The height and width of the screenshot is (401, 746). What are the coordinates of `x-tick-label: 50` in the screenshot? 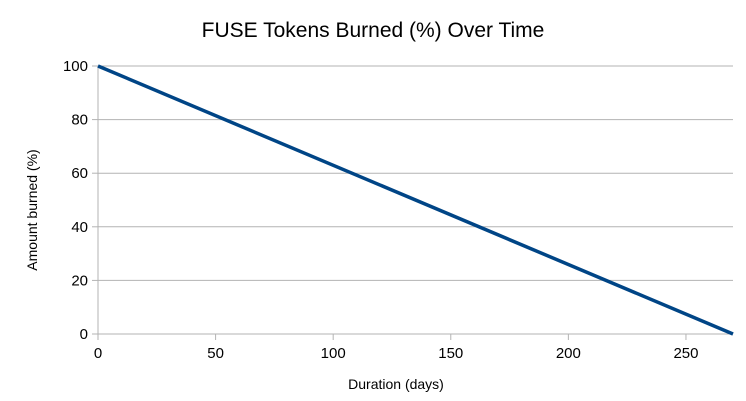 It's located at (215, 353).